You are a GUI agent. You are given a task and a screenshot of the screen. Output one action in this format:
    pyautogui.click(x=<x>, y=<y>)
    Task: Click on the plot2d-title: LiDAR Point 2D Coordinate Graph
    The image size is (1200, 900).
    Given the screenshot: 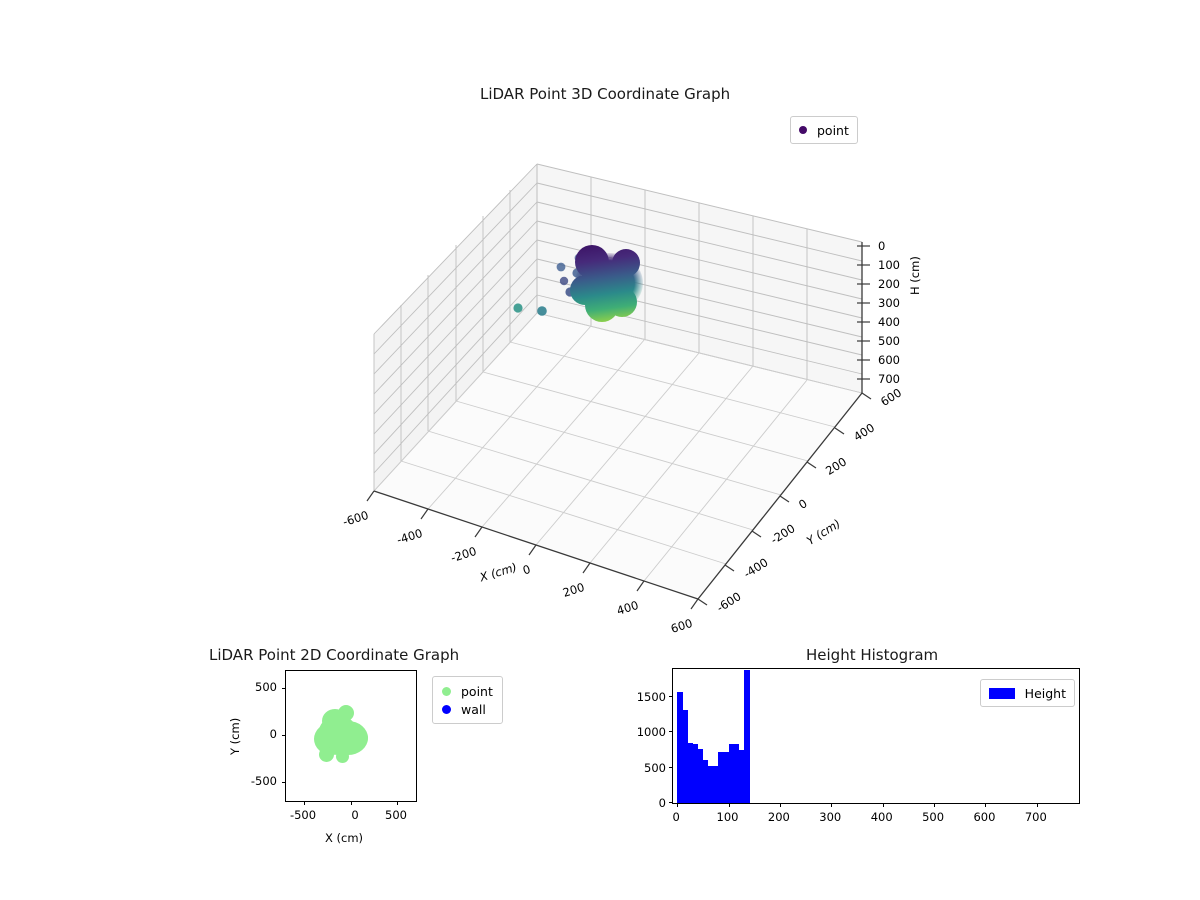 What is the action you would take?
    pyautogui.click(x=334, y=655)
    